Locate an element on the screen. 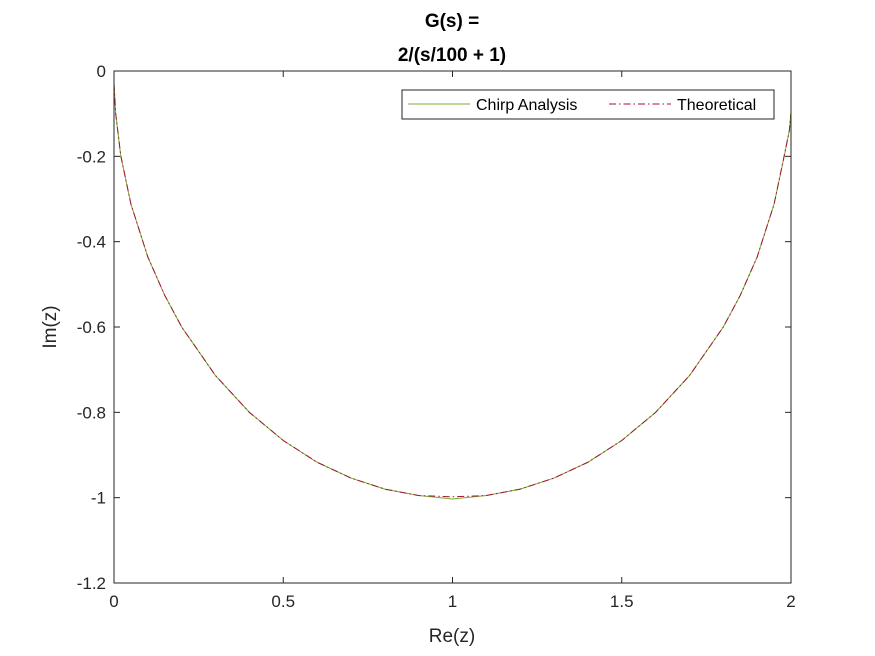 The image size is (875, 656). legend-label-chirp-analysis: Chirp Analysis is located at coordinates (526, 105).